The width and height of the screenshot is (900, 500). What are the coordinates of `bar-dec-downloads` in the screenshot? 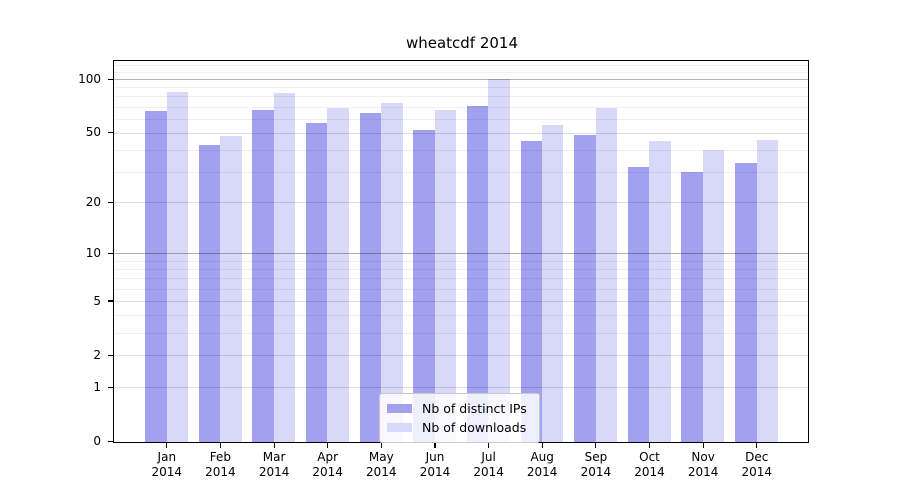 It's located at (767, 290).